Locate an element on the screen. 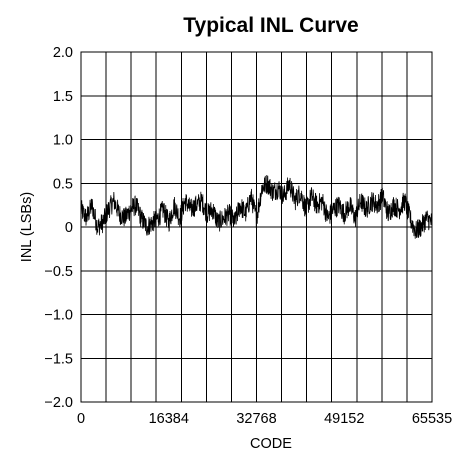  x-tick-label: 0 is located at coordinates (81, 419).